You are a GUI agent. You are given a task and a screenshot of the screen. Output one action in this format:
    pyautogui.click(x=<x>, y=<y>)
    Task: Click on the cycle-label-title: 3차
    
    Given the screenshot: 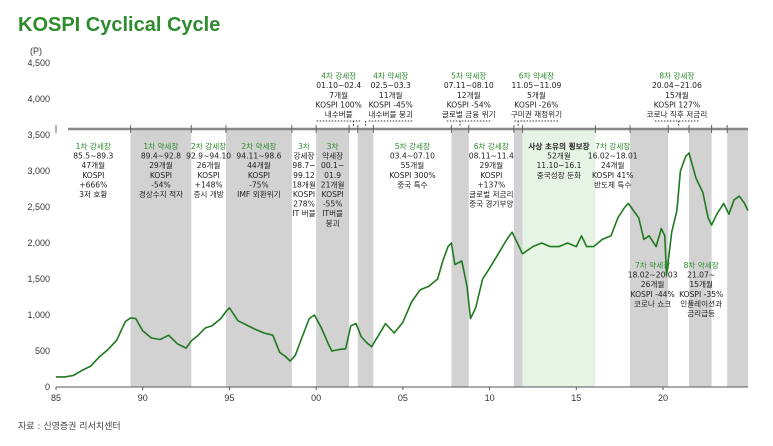 What is the action you would take?
    pyautogui.click(x=304, y=146)
    